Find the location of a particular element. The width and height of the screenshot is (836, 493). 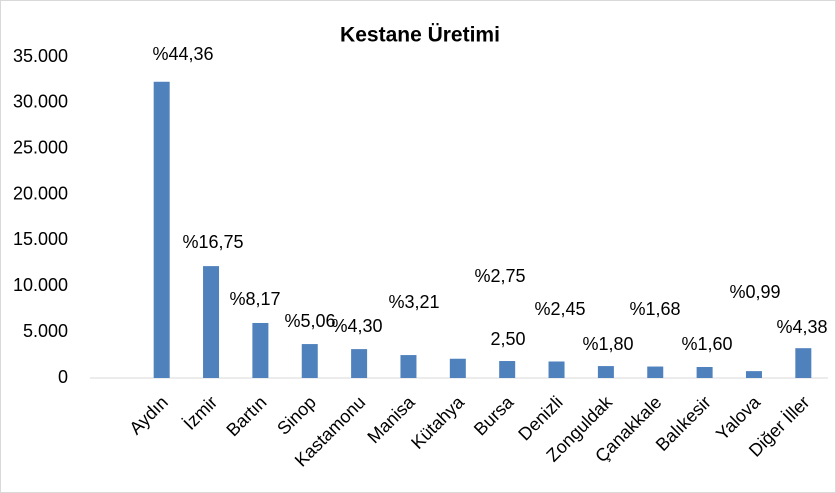

data-label: %1,60 is located at coordinates (706, 344).